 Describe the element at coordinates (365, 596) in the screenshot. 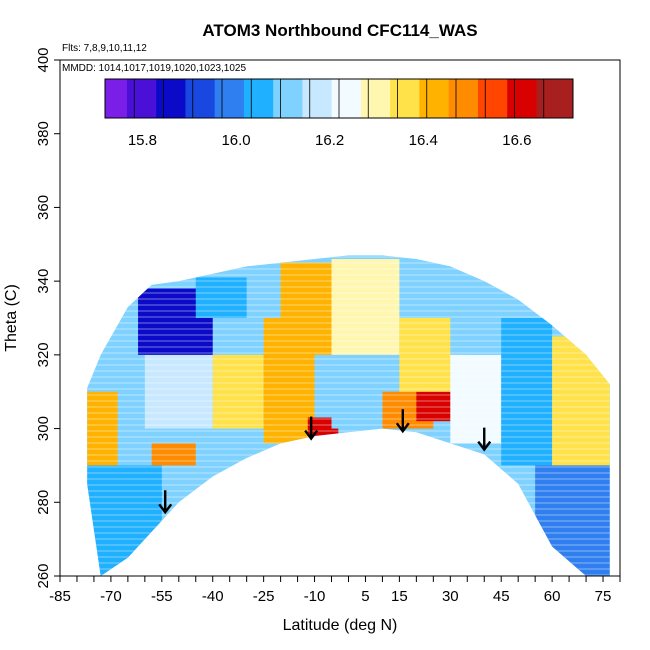

I see `x-tick-label: 5` at that location.